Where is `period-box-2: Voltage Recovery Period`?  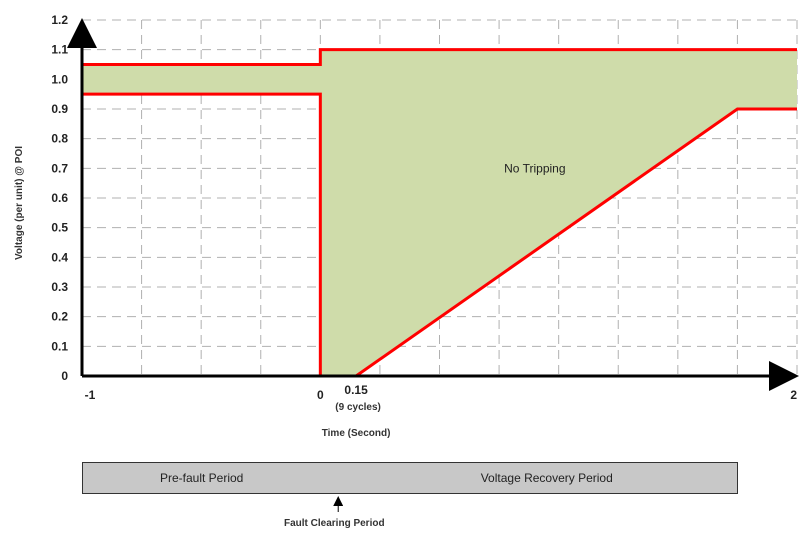 period-box-2: Voltage Recovery Period is located at coordinates (547, 478).